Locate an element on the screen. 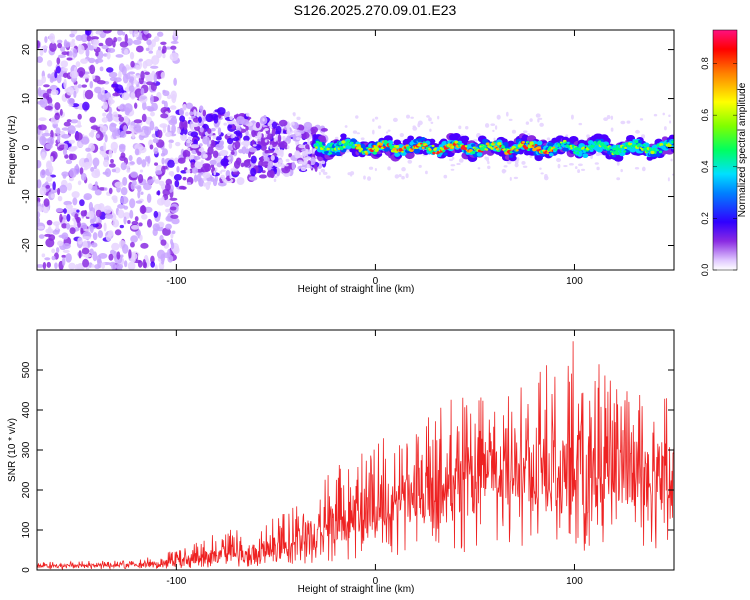  snr-ylabel: SNR (10 * v/v) is located at coordinates (12, 450).